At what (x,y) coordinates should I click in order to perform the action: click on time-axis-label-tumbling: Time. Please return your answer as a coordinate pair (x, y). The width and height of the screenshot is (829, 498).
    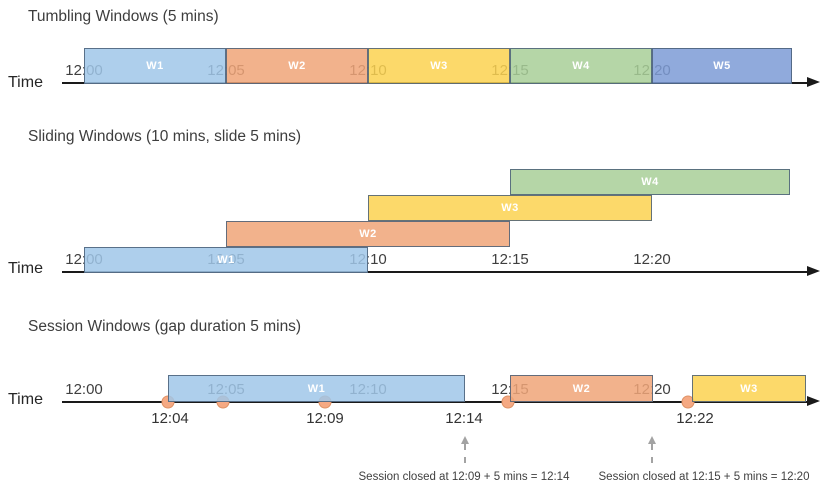
    Looking at the image, I should click on (25, 82).